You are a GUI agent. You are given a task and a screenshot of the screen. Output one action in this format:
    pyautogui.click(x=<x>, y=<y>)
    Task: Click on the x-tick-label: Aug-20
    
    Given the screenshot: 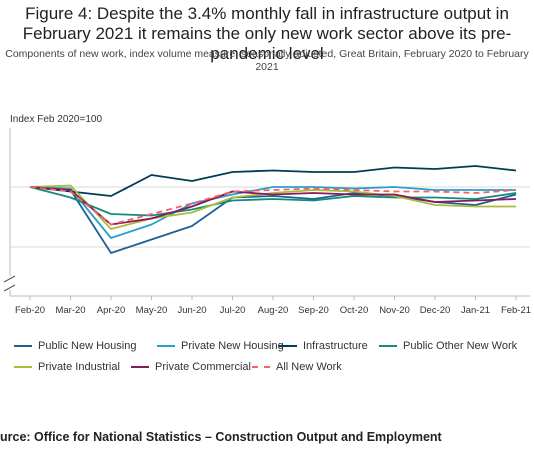 What is the action you would take?
    pyautogui.click(x=273, y=310)
    